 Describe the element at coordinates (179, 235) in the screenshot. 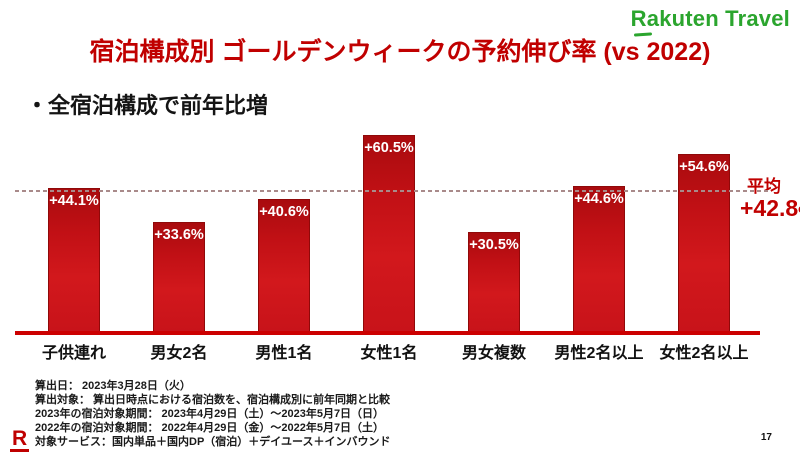

I see `bar-value-label: +33.6%` at that location.